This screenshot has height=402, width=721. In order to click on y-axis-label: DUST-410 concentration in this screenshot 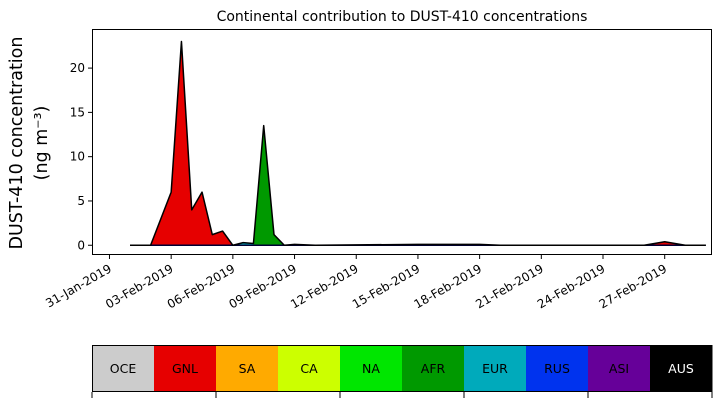, I will do `click(17, 143)`.